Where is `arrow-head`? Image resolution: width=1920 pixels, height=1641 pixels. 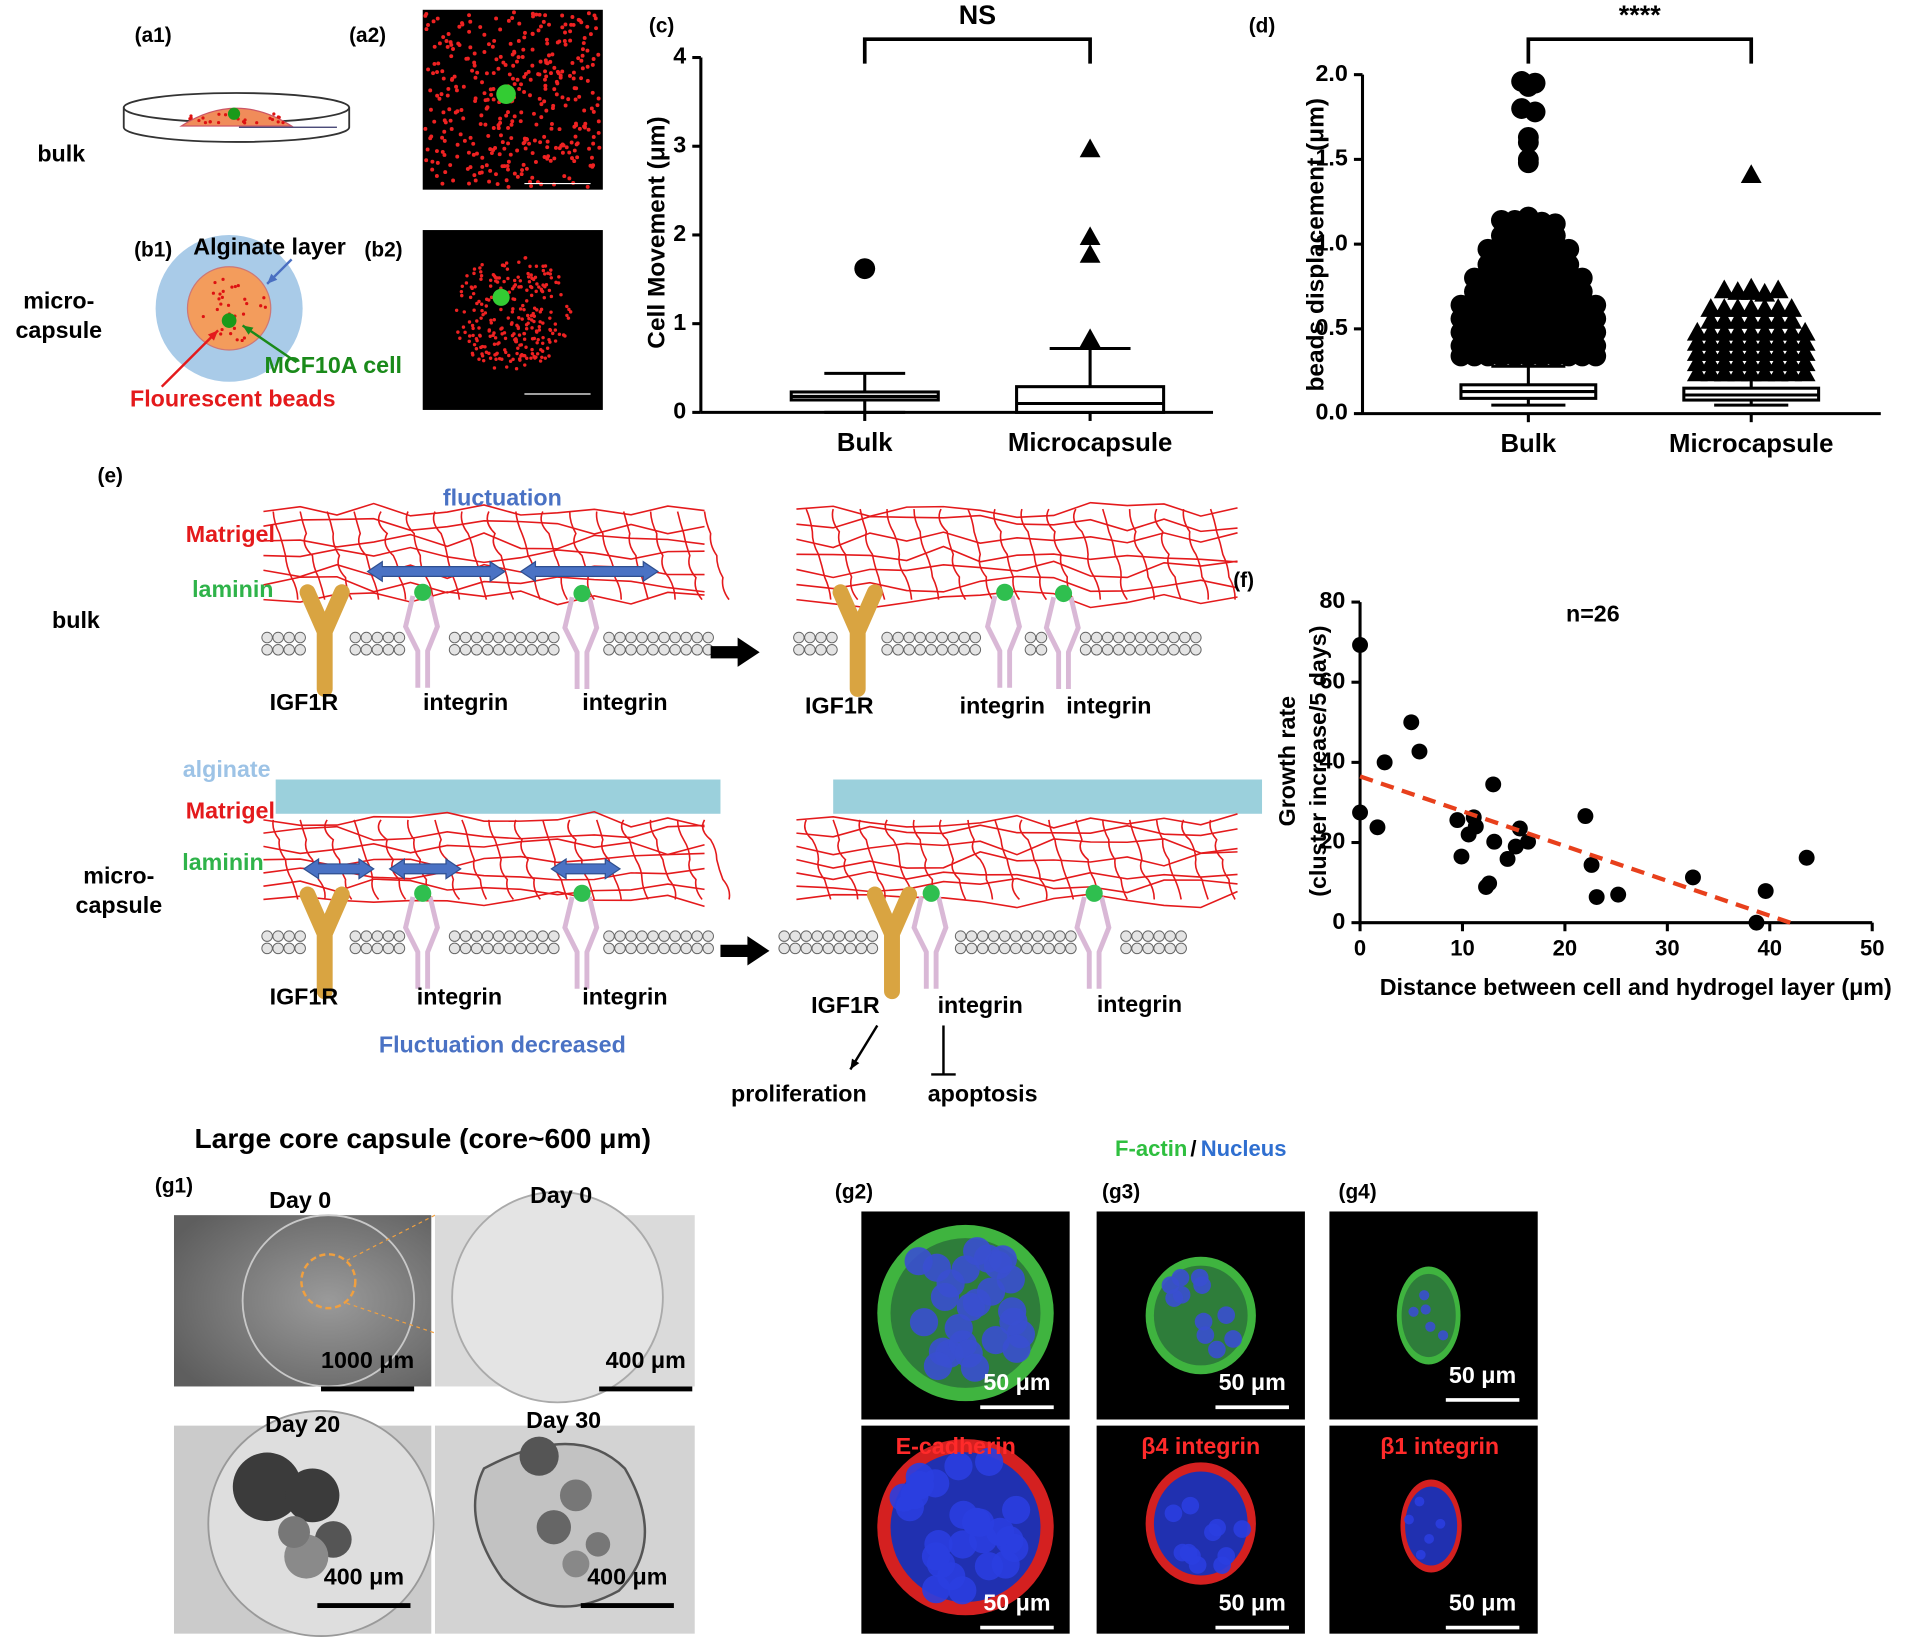
arrow-head is located at coordinates (248, 330).